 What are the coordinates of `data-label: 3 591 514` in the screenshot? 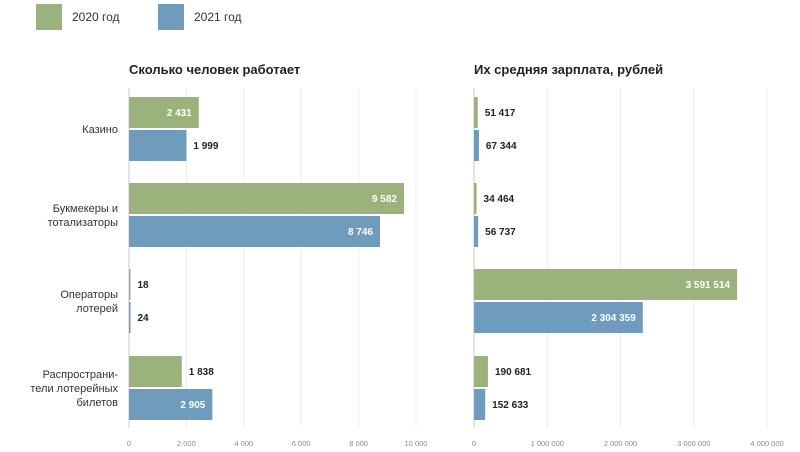 It's located at (708, 285).